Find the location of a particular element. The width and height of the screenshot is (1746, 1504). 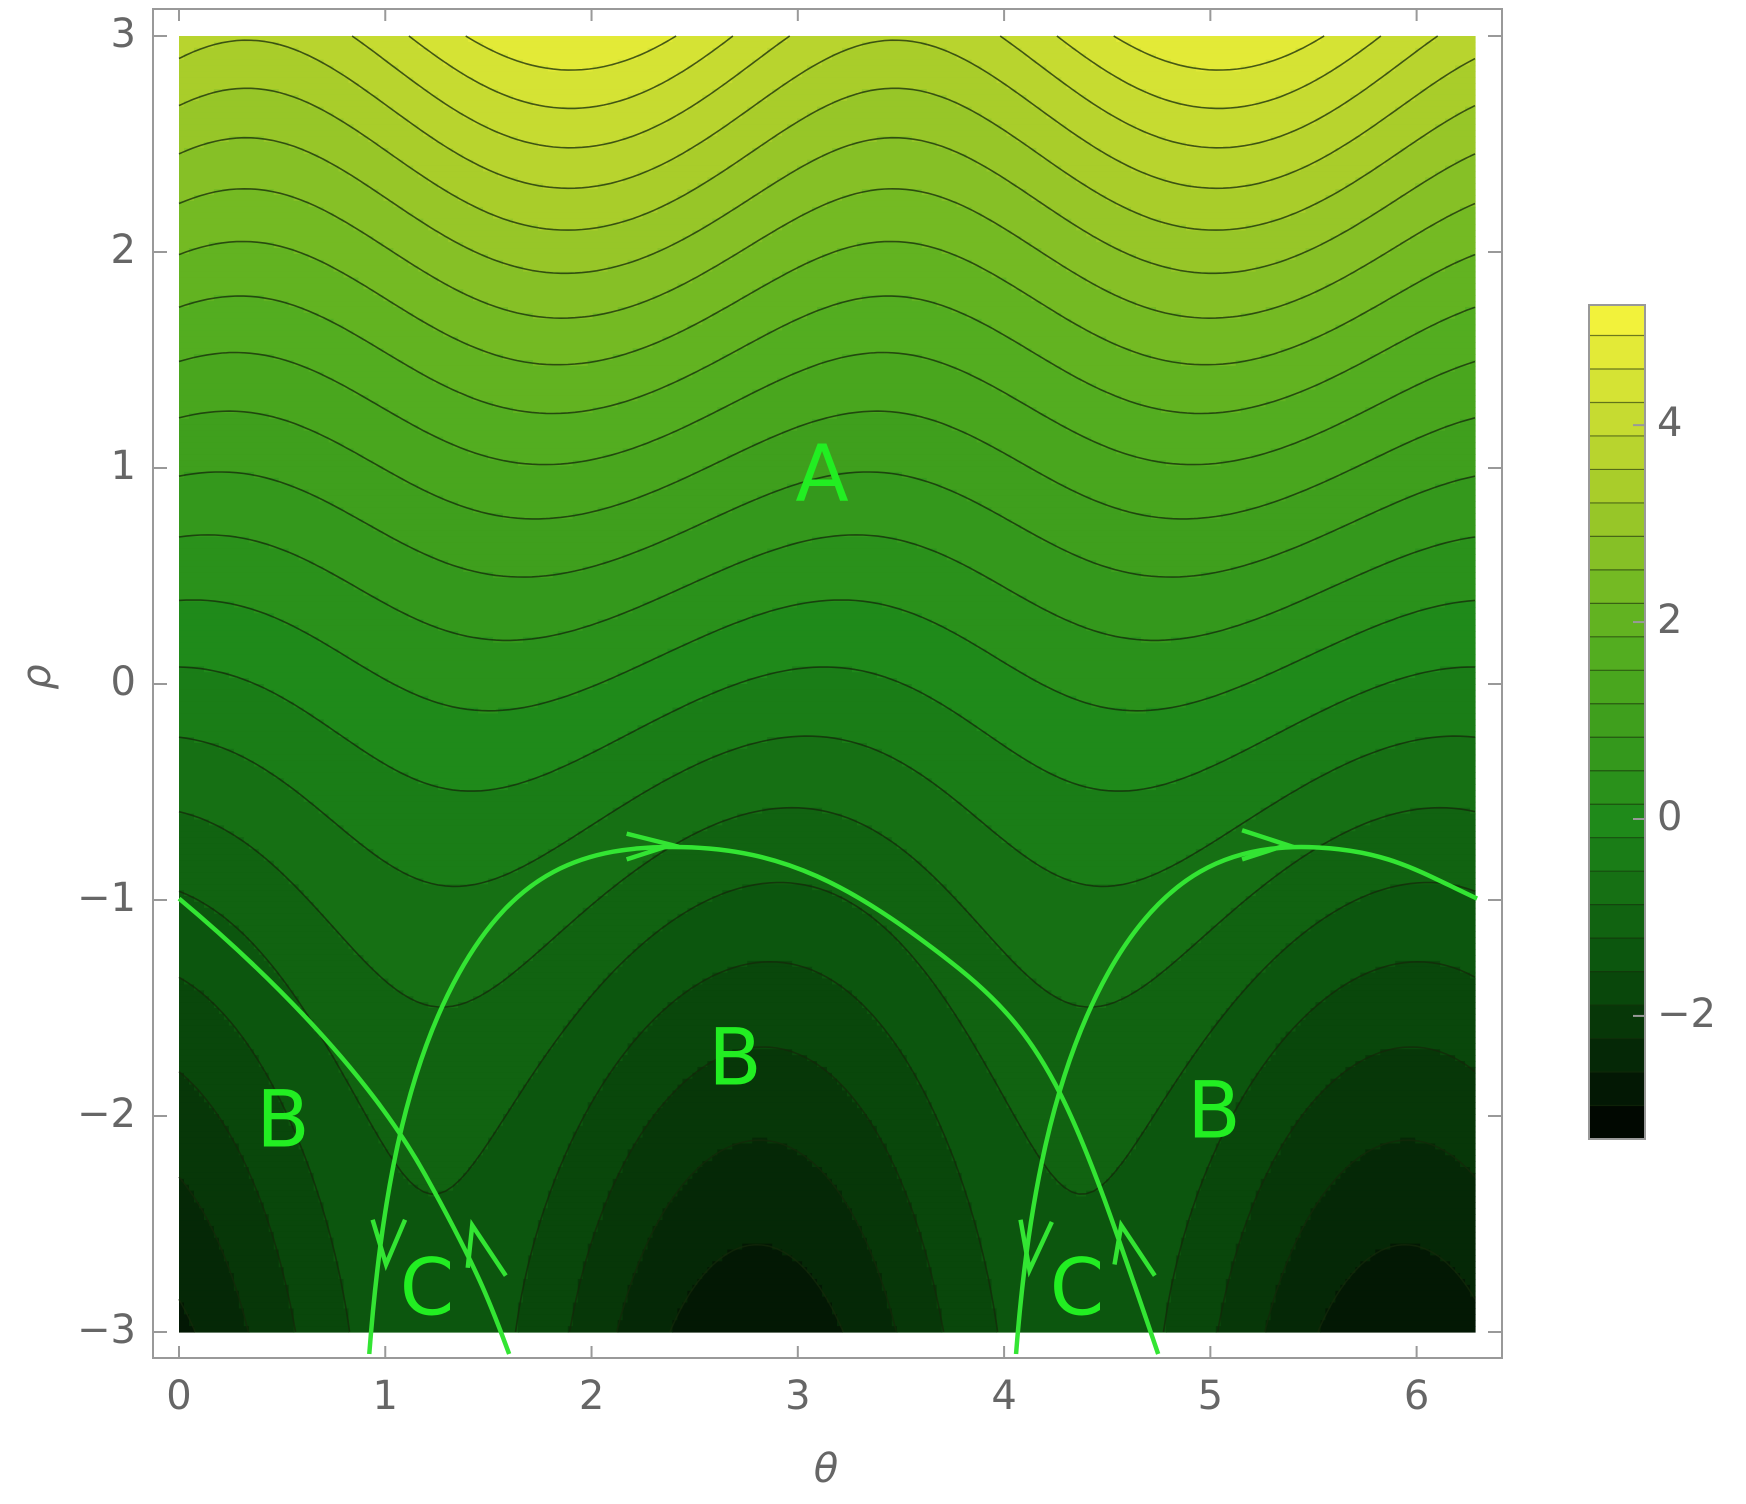

colorbar-band is located at coordinates (1617, 988).